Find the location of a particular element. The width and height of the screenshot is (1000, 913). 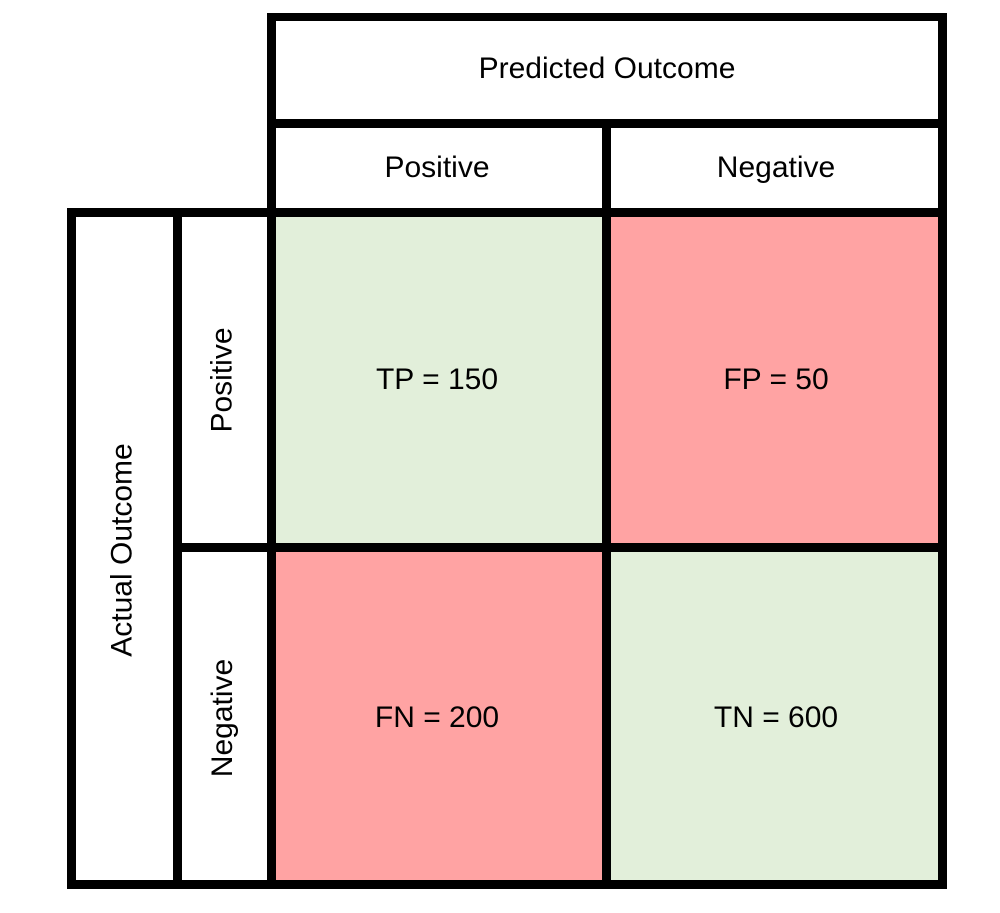

cell-false-negative-label: FN = 200 is located at coordinates (437, 717).